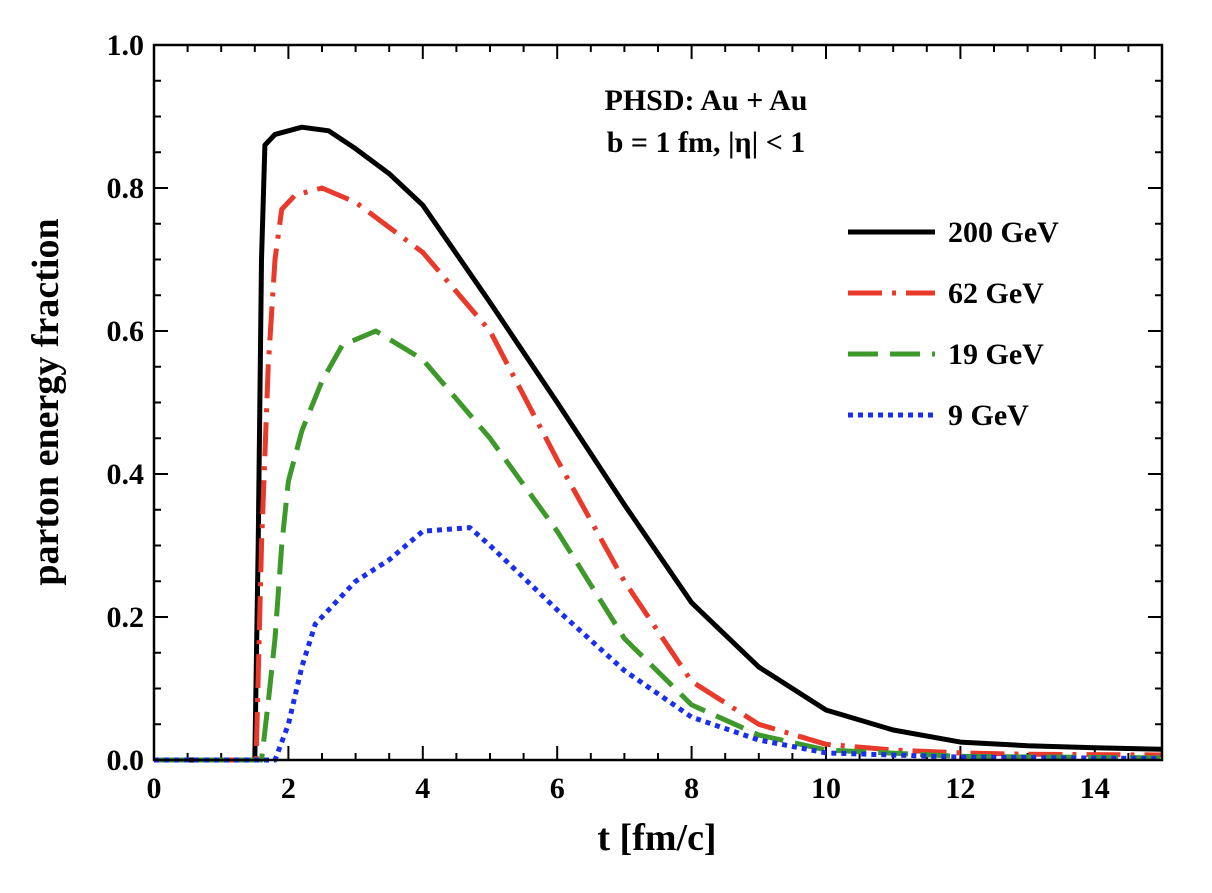 The image size is (1212, 893). I want to click on chart-title-line-1: PHSD: Au + Au, so click(706, 100).